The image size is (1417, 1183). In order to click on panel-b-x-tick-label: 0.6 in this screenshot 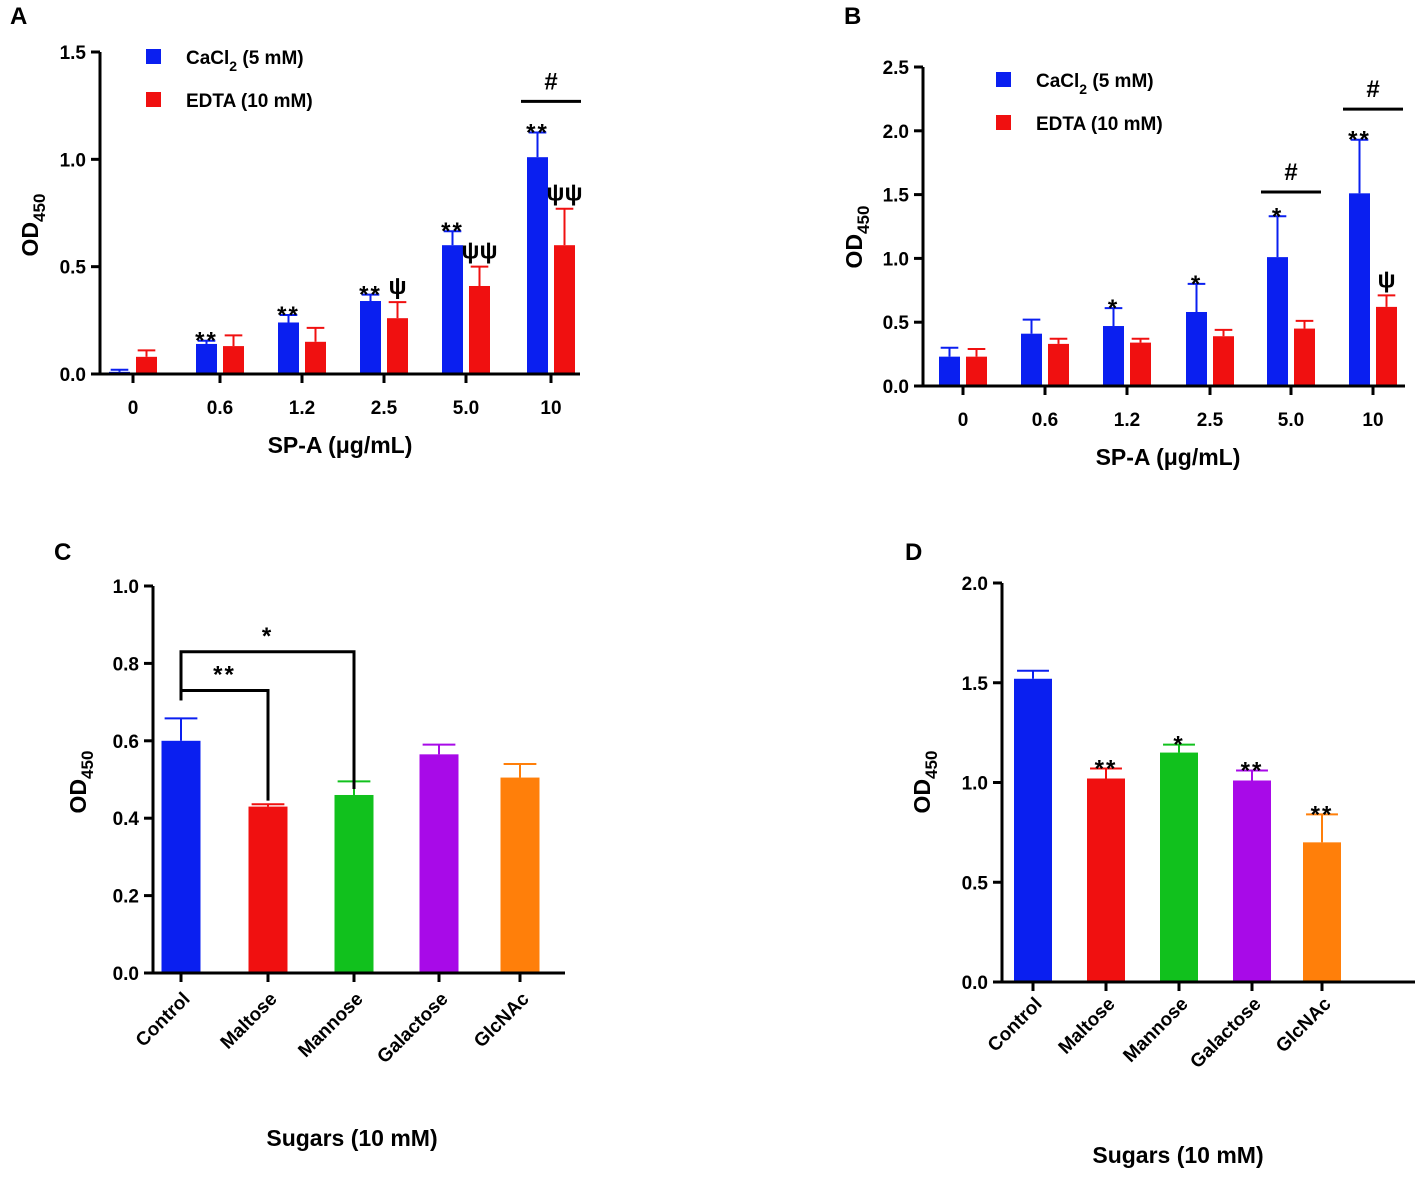, I will do `click(1045, 420)`.